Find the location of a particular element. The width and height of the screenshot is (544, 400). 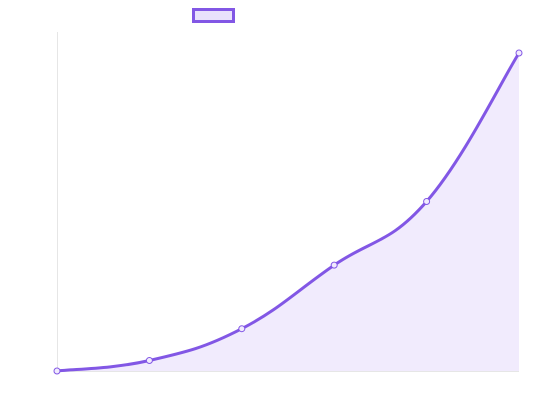

legend-swatch is located at coordinates (213, 15).